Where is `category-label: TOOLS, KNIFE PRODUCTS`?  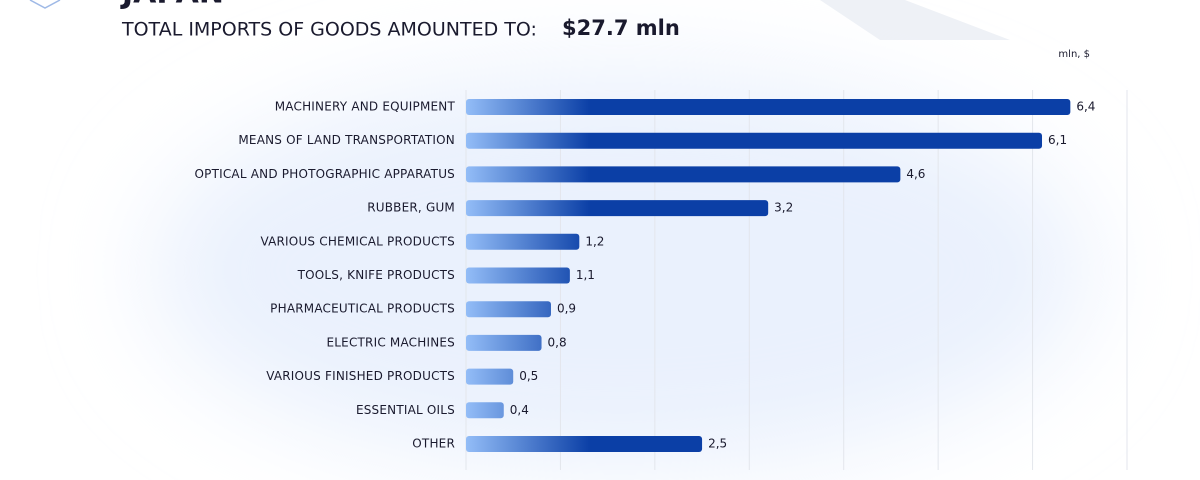 category-label: TOOLS, KNIFE PRODUCTS is located at coordinates (376, 275).